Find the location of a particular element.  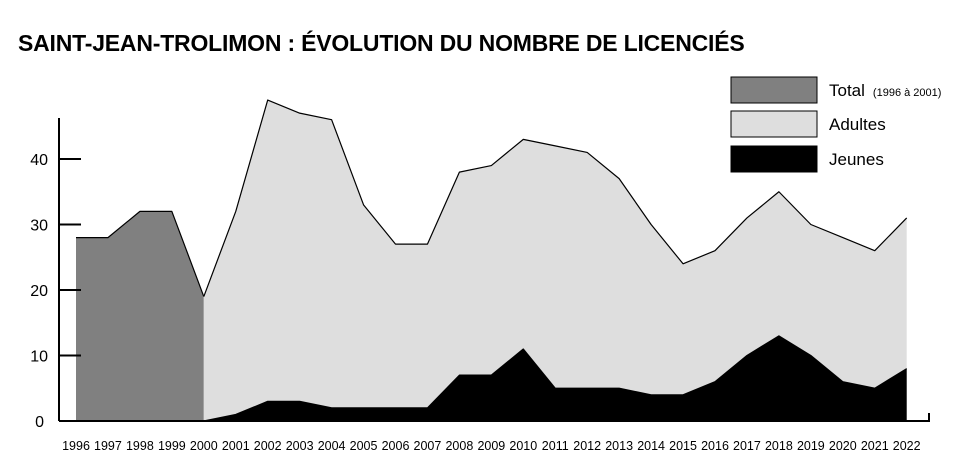

legend-label-adultes: Adultes is located at coordinates (857, 124).